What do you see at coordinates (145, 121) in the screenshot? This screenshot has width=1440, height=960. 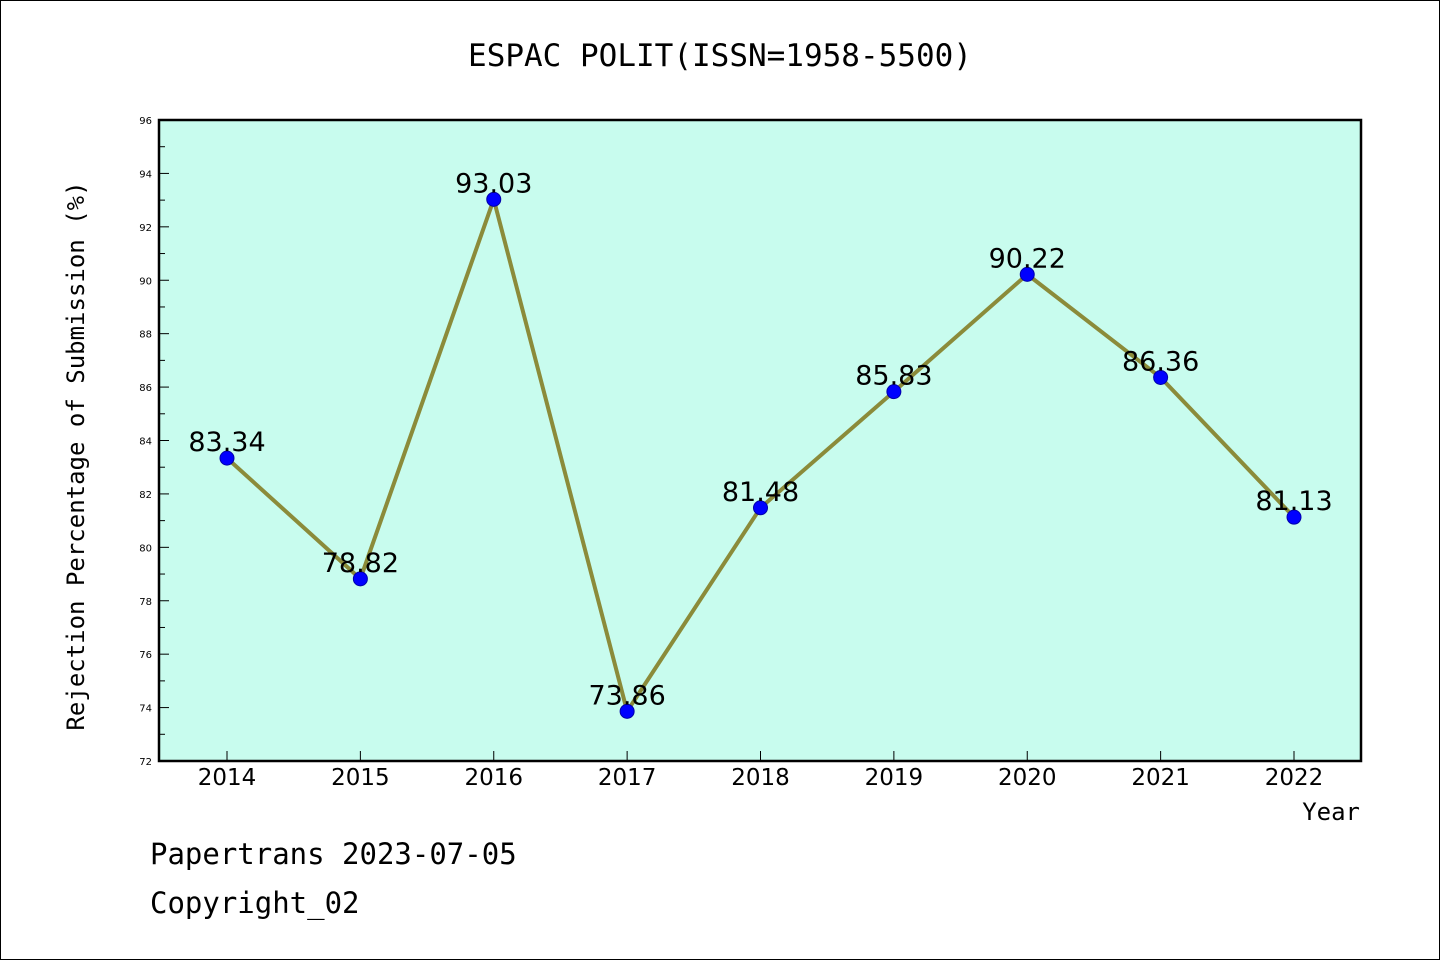 I see `y-tick-label: 96` at bounding box center [145, 121].